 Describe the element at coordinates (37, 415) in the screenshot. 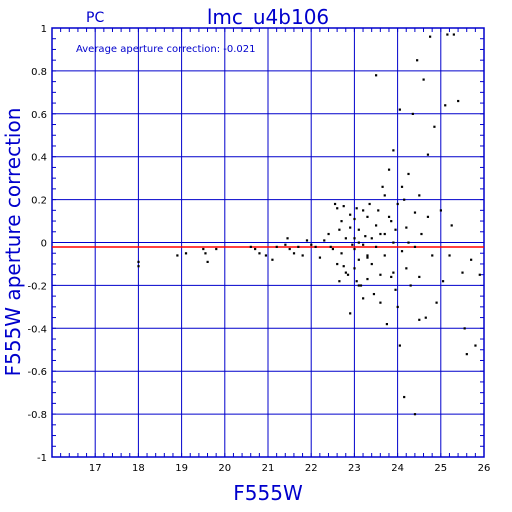

I see `y-tick-label: -0.8` at that location.